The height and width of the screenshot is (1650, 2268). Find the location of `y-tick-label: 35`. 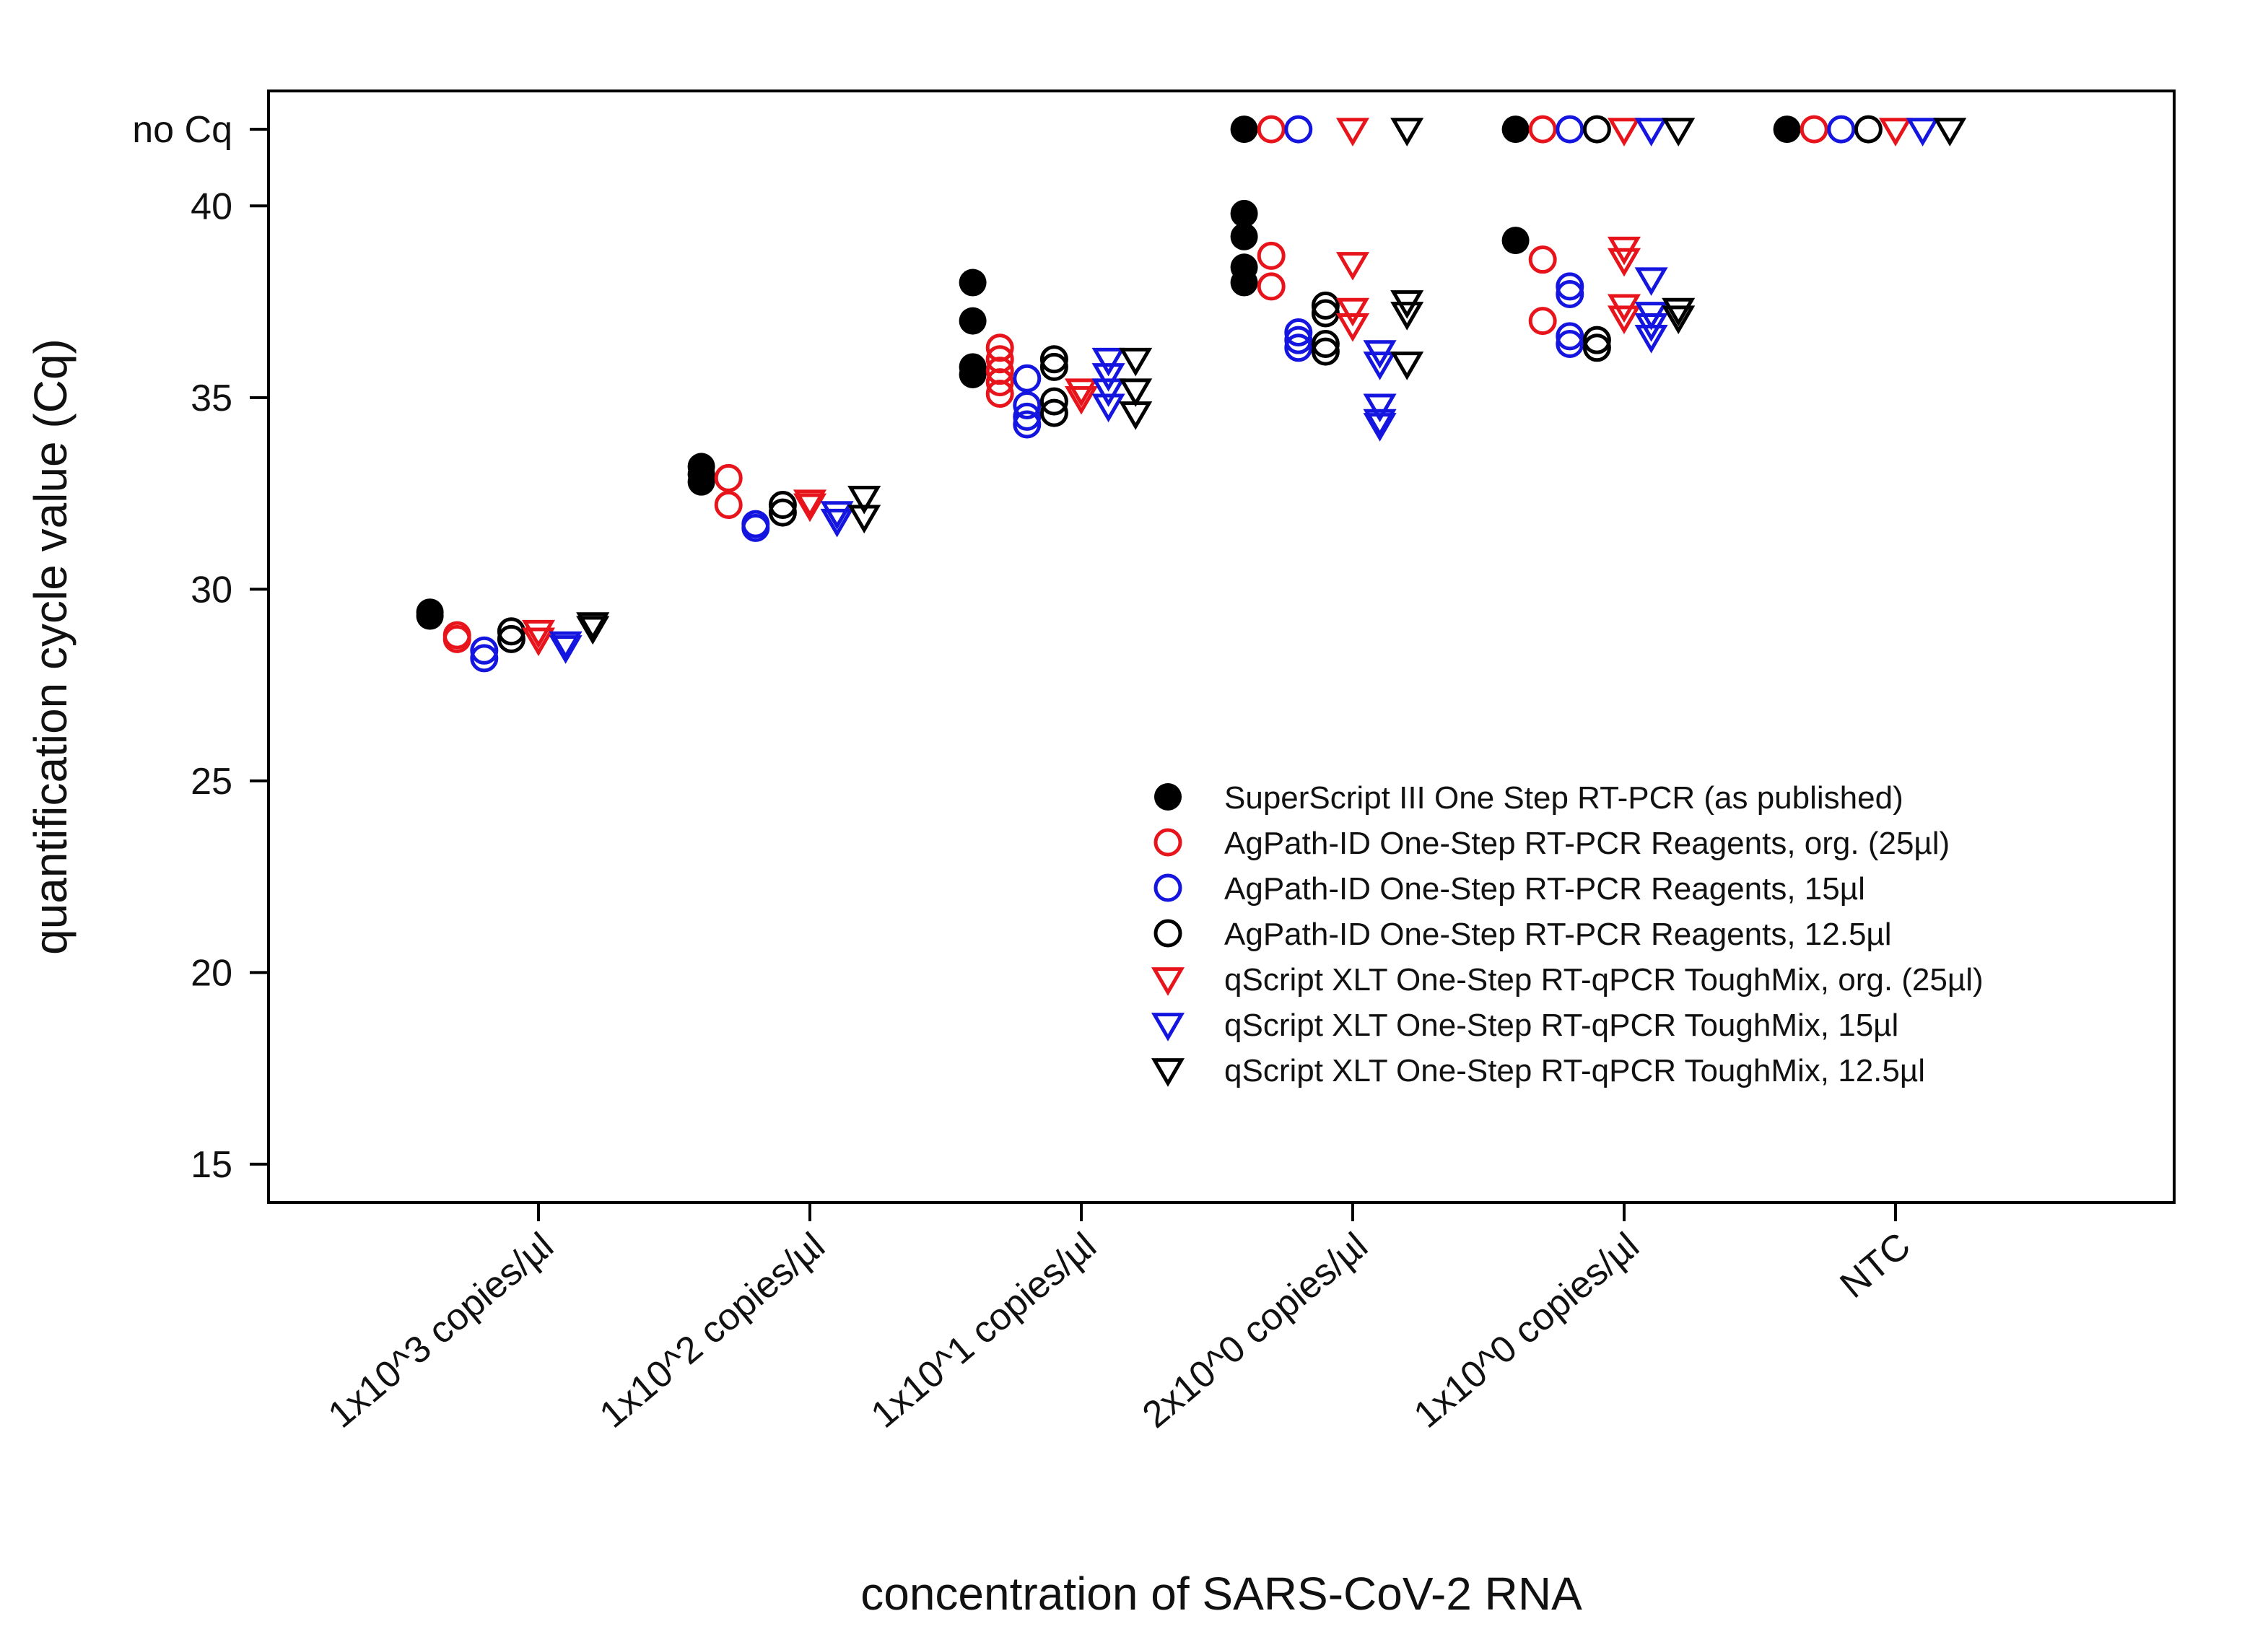

y-tick-label: 35 is located at coordinates (211, 398).